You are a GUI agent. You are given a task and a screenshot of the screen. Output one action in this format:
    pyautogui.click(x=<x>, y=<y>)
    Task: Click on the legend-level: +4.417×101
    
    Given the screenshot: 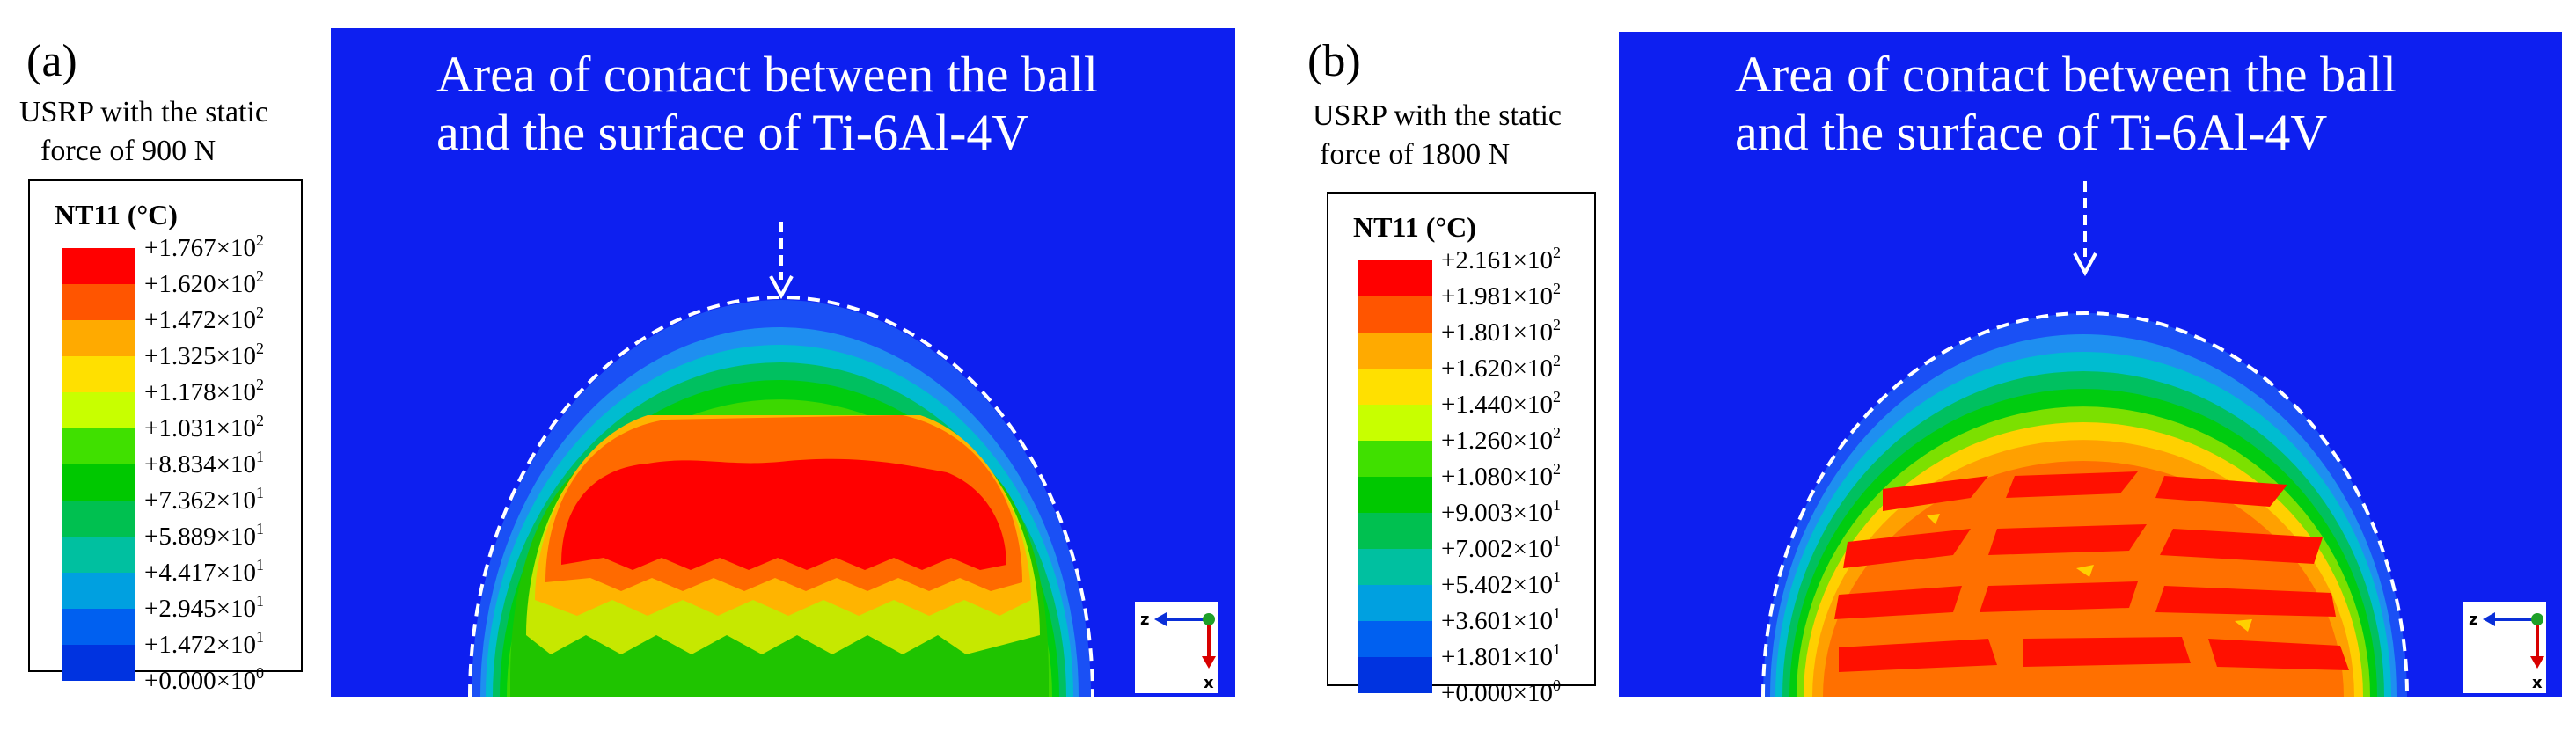 What is the action you would take?
    pyautogui.click(x=204, y=571)
    